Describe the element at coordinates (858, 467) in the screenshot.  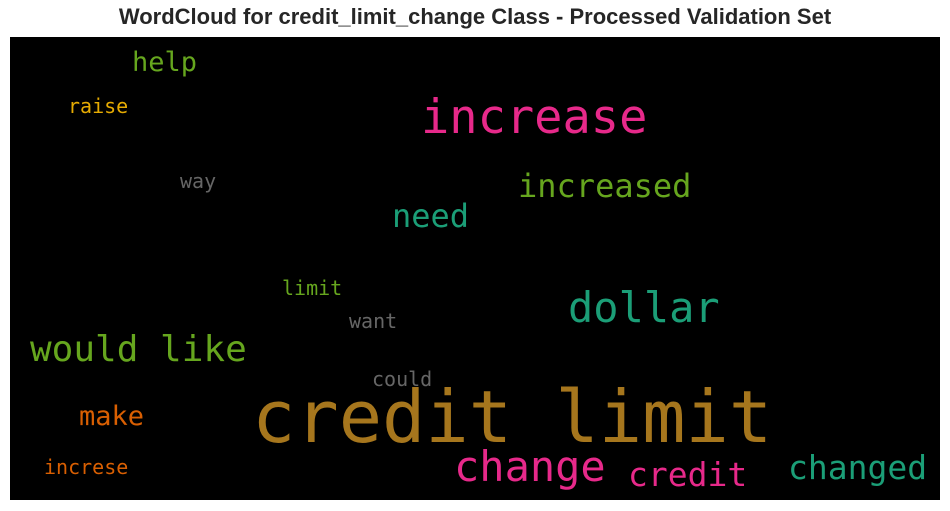
I see `word-changed: changed` at that location.